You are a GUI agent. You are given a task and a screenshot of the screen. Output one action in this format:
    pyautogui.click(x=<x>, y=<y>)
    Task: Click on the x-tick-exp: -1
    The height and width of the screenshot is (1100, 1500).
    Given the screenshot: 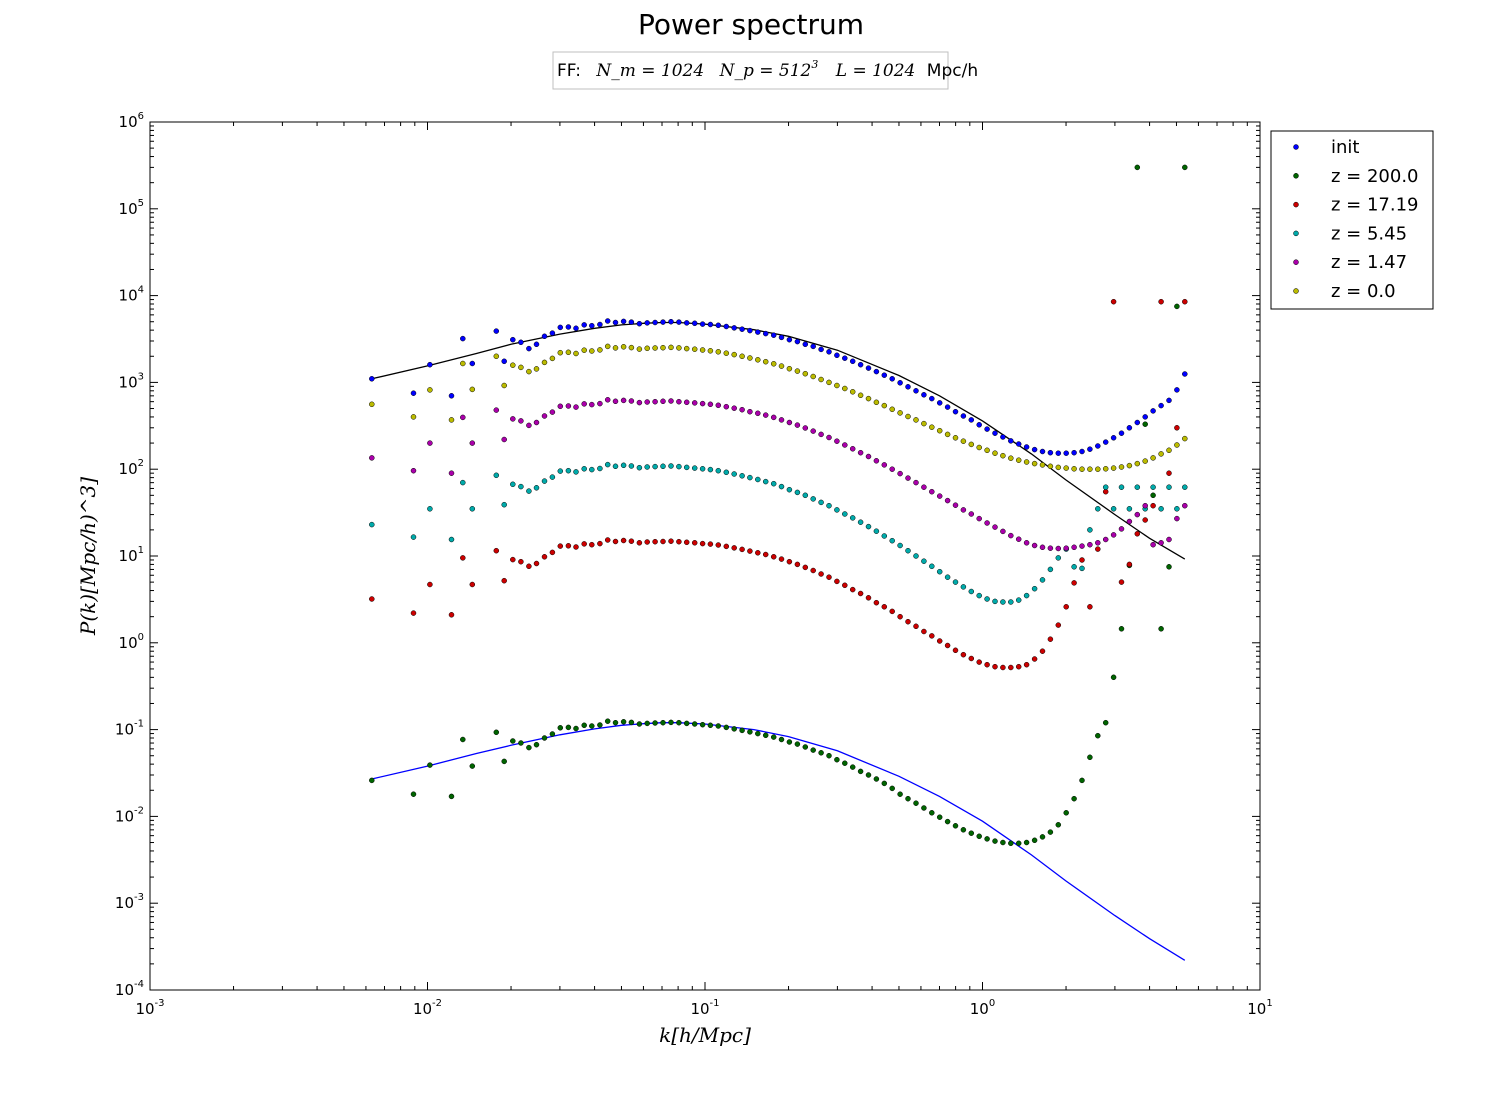 What is the action you would take?
    pyautogui.click(x=715, y=1003)
    